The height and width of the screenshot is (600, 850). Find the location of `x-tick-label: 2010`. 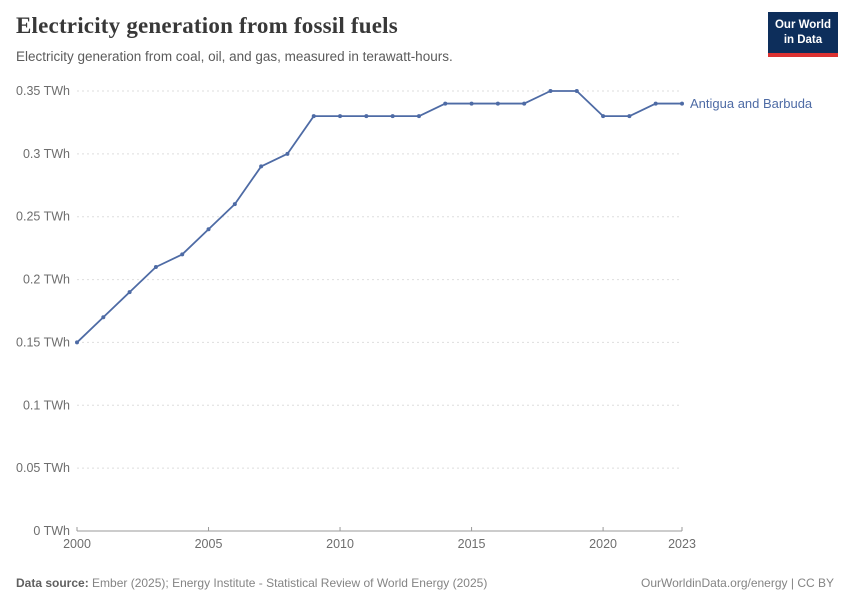

x-tick-label: 2010 is located at coordinates (340, 544).